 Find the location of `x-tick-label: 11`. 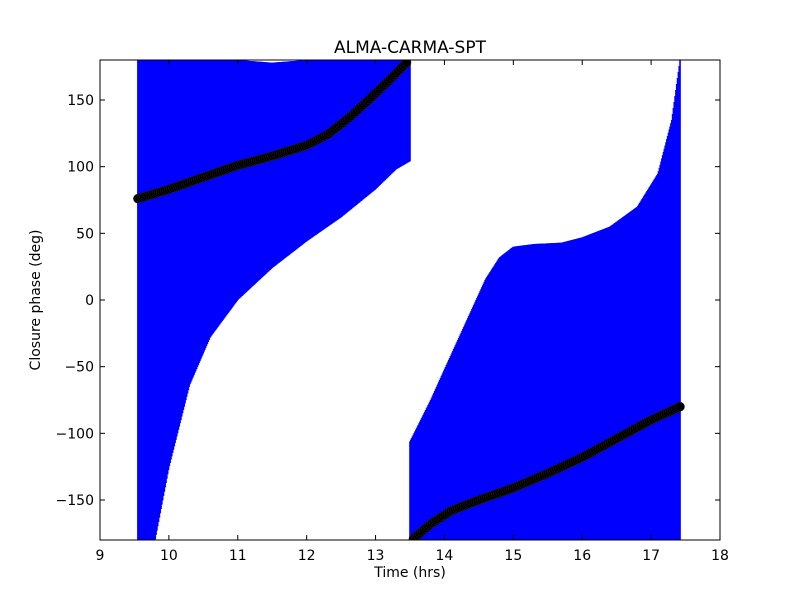

x-tick-label: 11 is located at coordinates (238, 556).